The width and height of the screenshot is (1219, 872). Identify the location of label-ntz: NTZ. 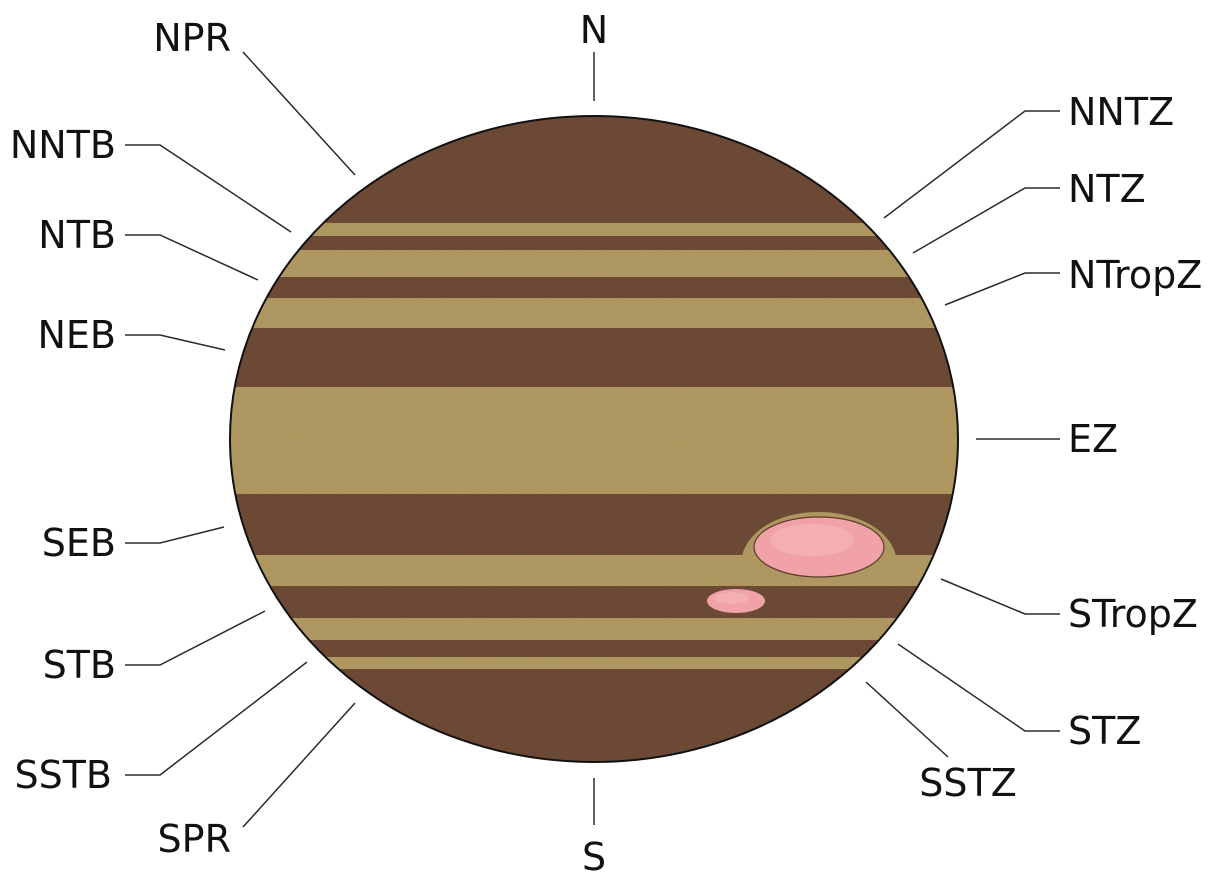
(1107, 189).